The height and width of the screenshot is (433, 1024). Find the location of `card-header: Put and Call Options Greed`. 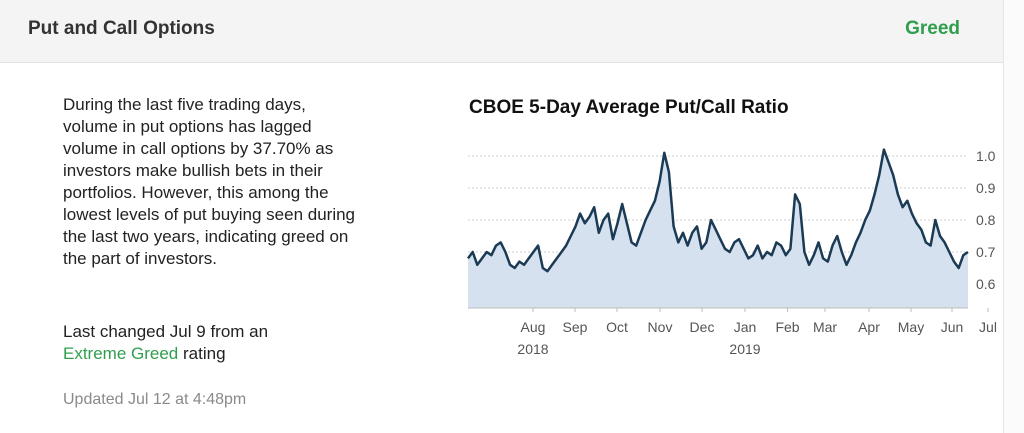

card-header: Put and Call Options Greed is located at coordinates (502, 31).